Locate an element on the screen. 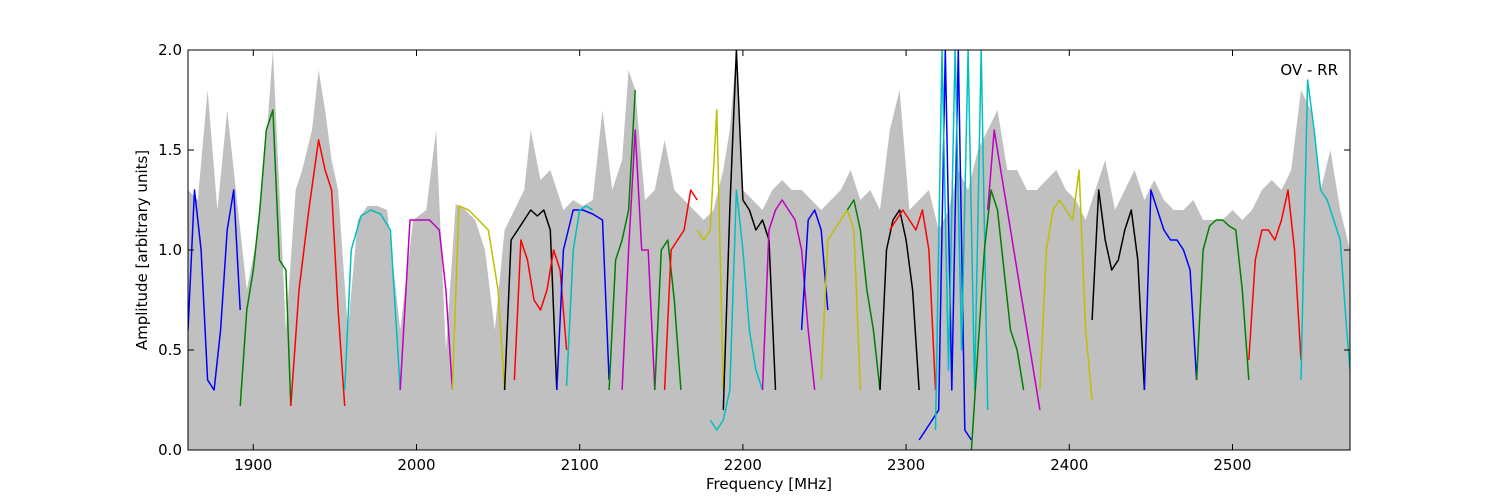 Image resolution: width=1500 pixels, height=500 pixels. y-tick-label: 1.5 is located at coordinates (170, 150).